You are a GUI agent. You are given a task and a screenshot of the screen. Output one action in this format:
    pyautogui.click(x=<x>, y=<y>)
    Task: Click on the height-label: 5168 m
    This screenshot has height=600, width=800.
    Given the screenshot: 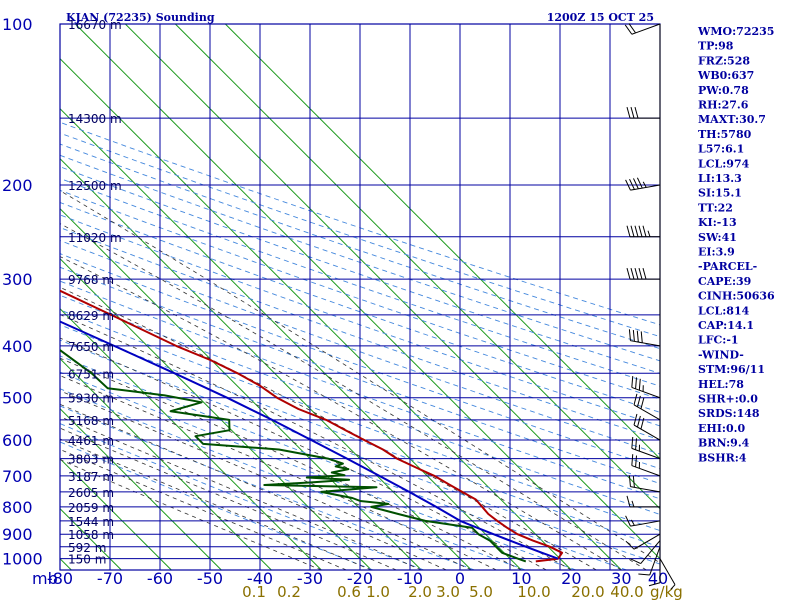 What is the action you would take?
    pyautogui.click(x=91, y=421)
    